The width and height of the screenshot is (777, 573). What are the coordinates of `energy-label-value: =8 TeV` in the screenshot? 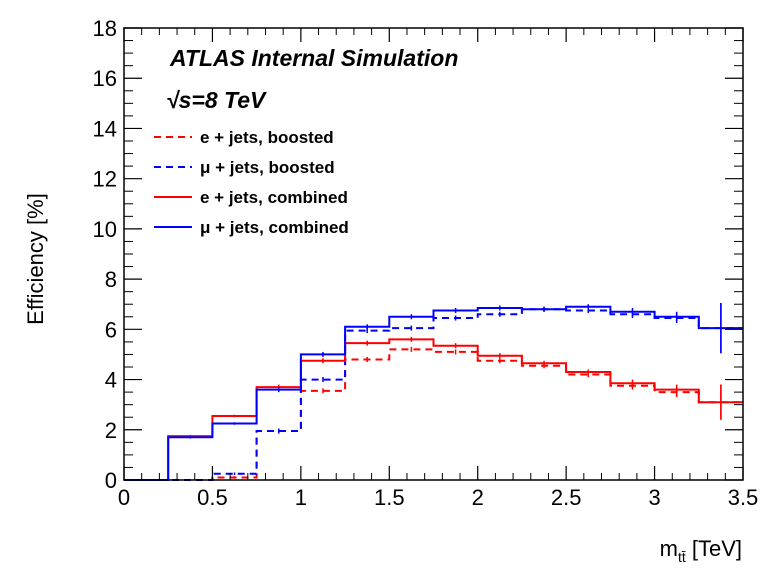 It's located at (229, 100).